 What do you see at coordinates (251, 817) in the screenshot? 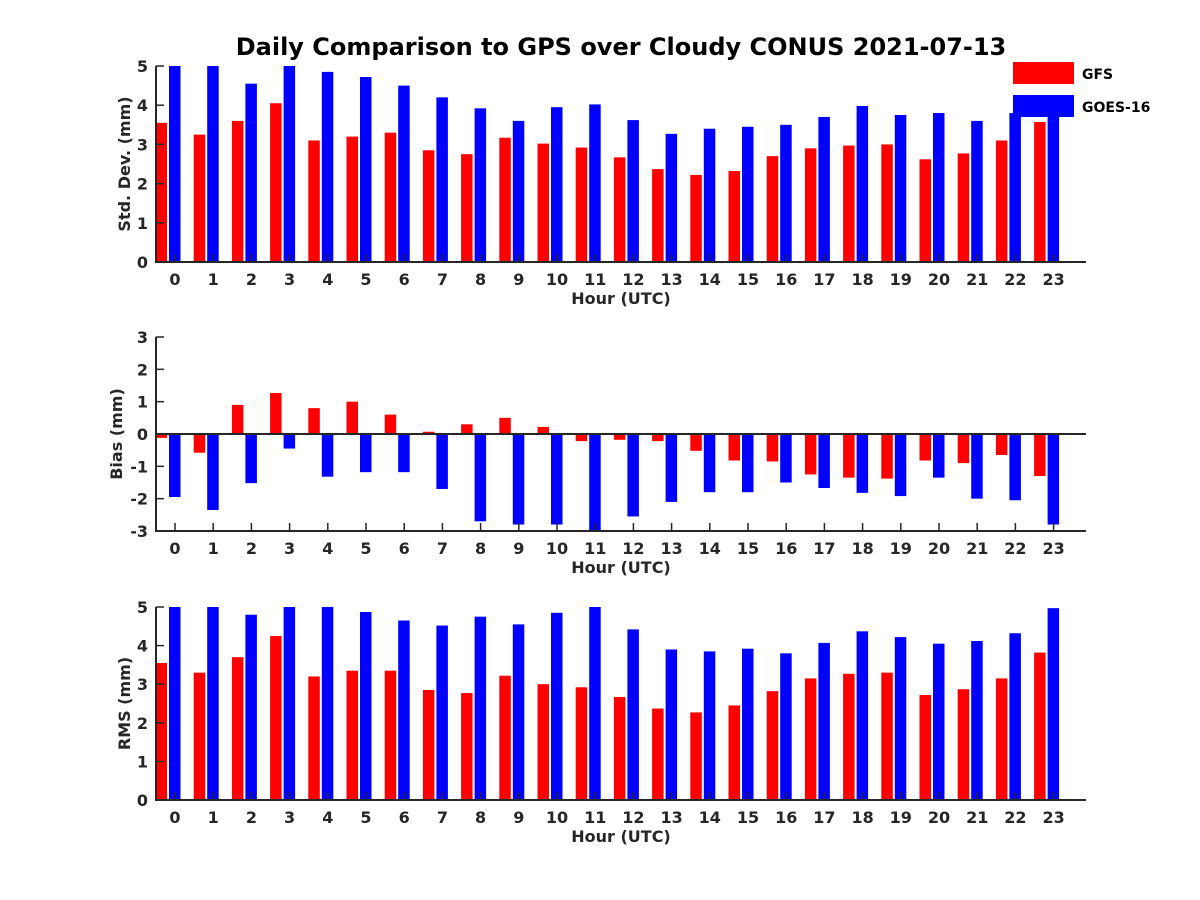
I see `rms-x-tick-label: 2` at bounding box center [251, 817].